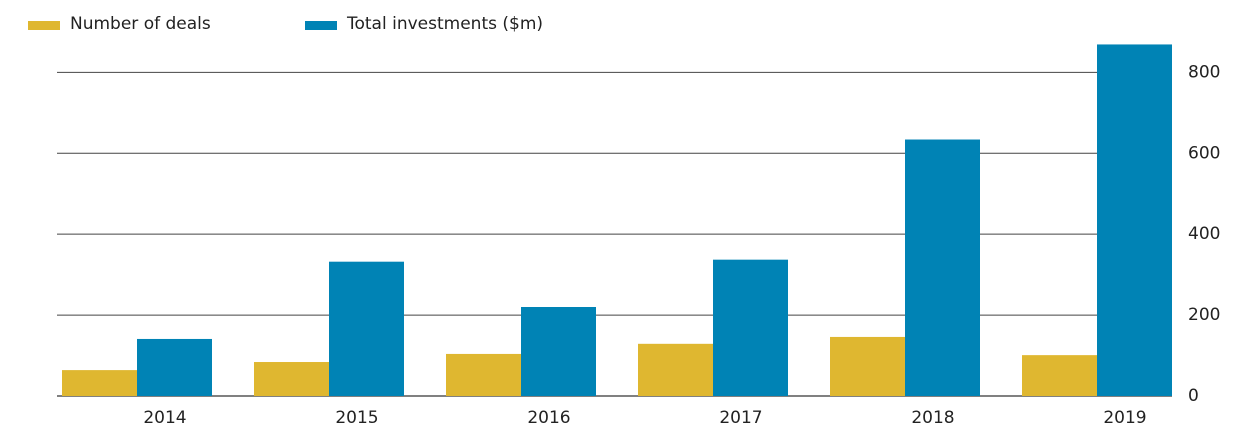  What do you see at coordinates (1193, 396) in the screenshot?
I see `y-tick-label: 0` at bounding box center [1193, 396].